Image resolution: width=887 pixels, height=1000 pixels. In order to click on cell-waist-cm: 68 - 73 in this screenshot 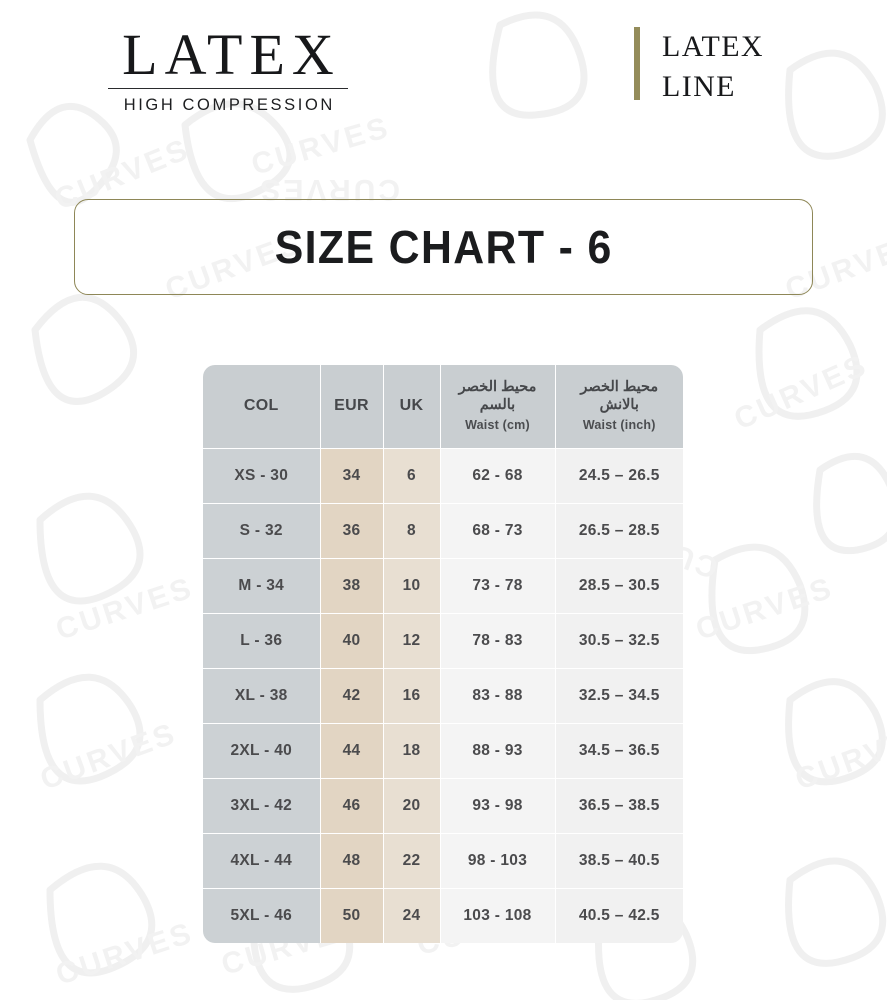, I will do `click(498, 531)`.